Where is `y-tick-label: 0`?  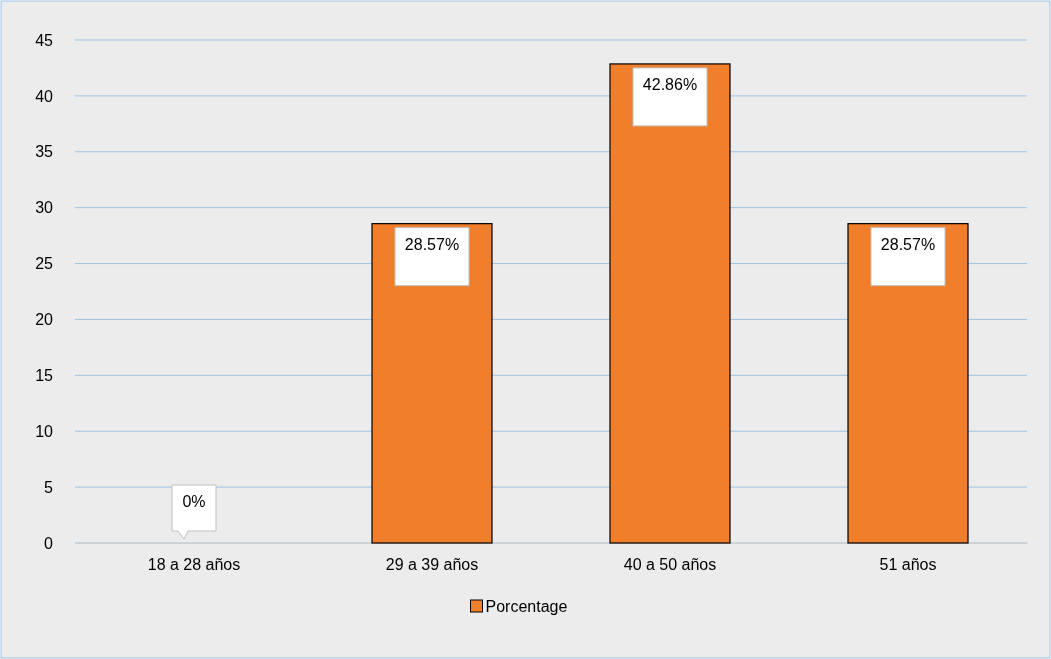
y-tick-label: 0 is located at coordinates (49, 543).